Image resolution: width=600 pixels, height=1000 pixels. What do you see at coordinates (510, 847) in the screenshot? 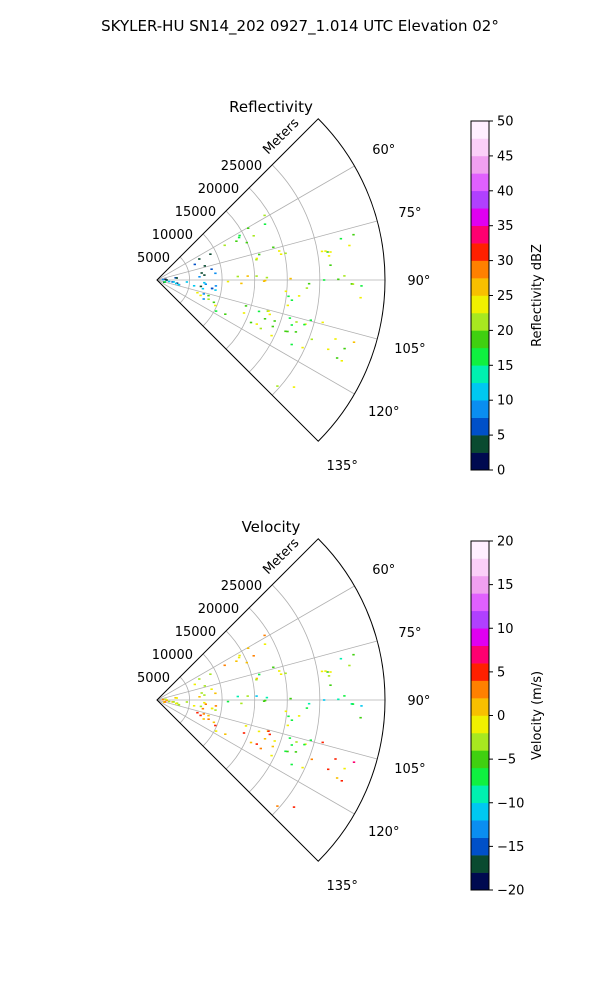
I see `colorbar-tick-label: −15` at bounding box center [510, 847].